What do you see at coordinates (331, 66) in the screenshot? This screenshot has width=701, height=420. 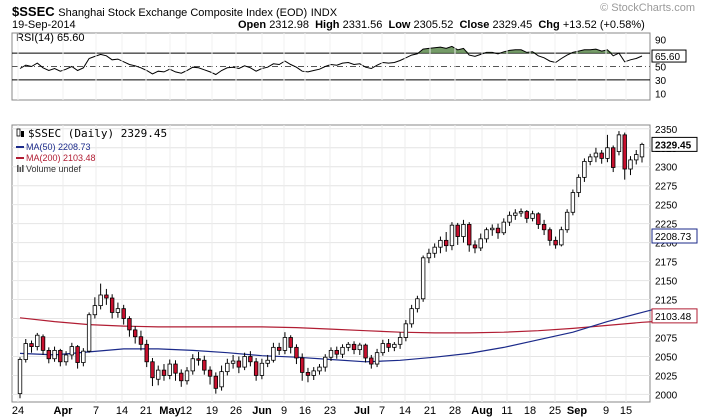 I see `rsi-panel: RSI(14) 65.60` at bounding box center [331, 66].